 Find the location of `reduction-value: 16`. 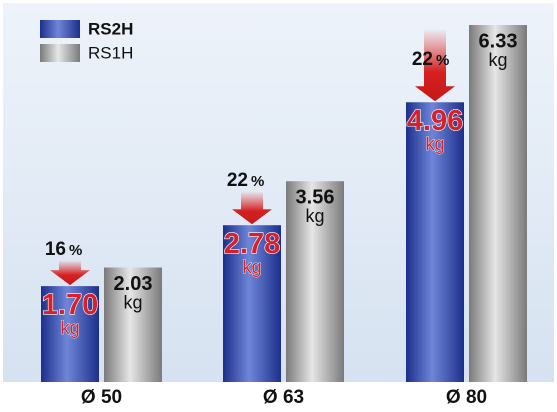

reduction-value: 16 is located at coordinates (55, 249).